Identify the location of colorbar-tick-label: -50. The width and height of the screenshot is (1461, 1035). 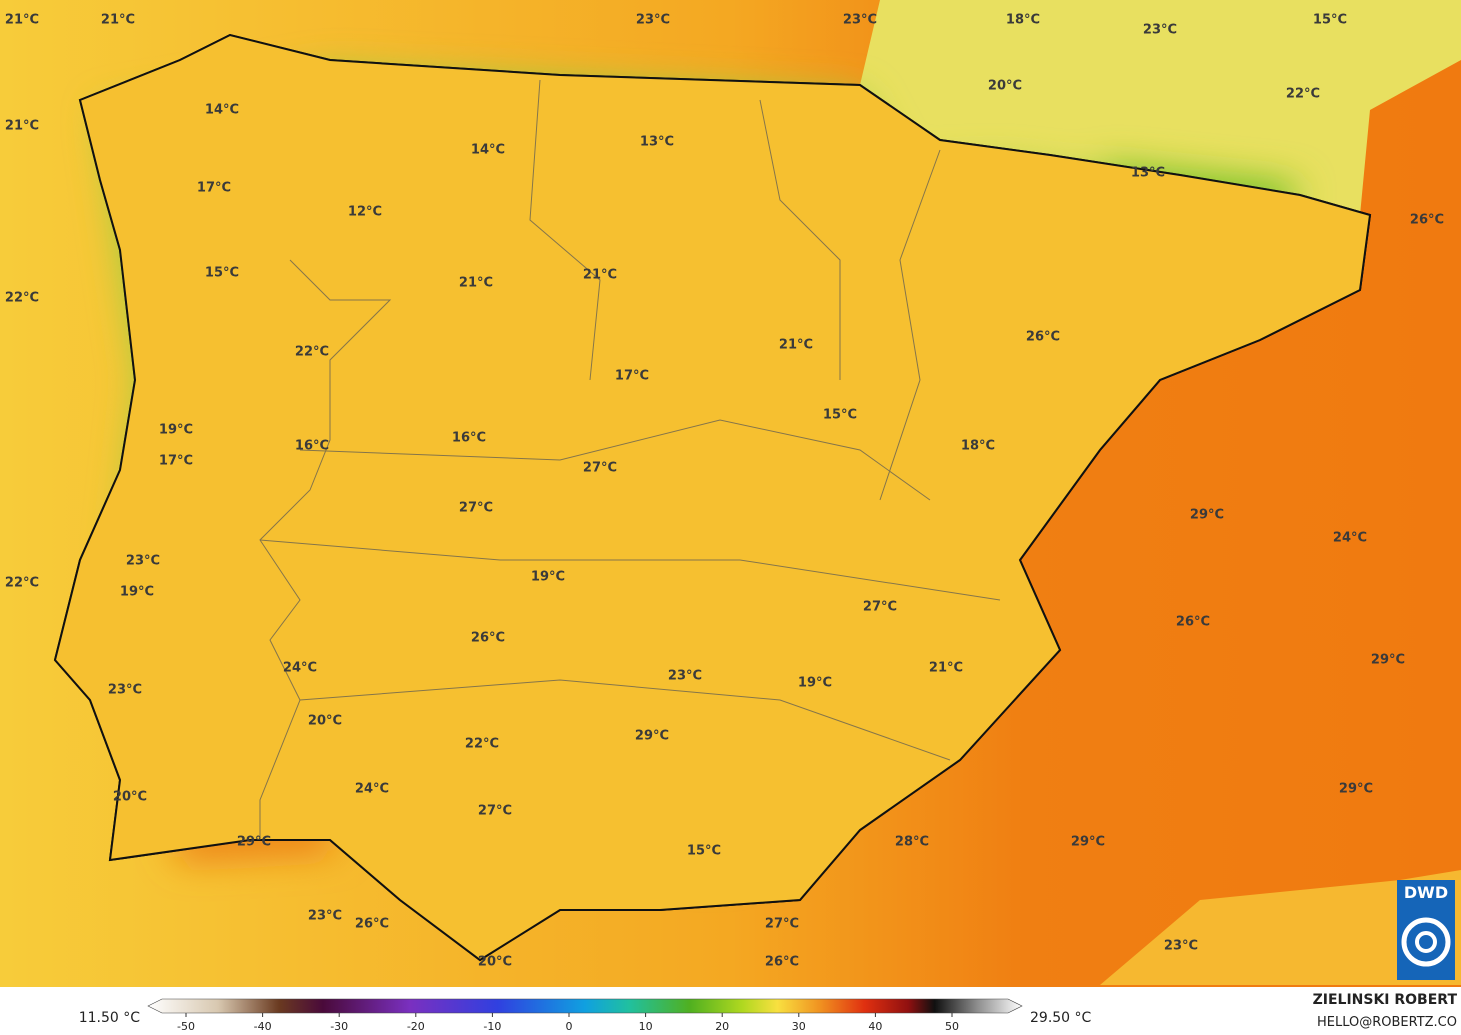
(186, 1026).